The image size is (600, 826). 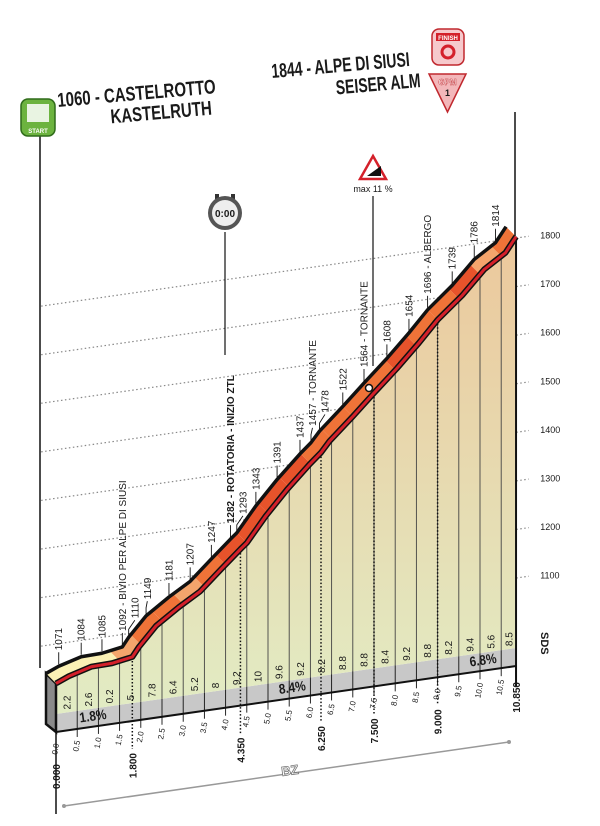 I want to click on point-label: 1478, so click(x=325, y=401).